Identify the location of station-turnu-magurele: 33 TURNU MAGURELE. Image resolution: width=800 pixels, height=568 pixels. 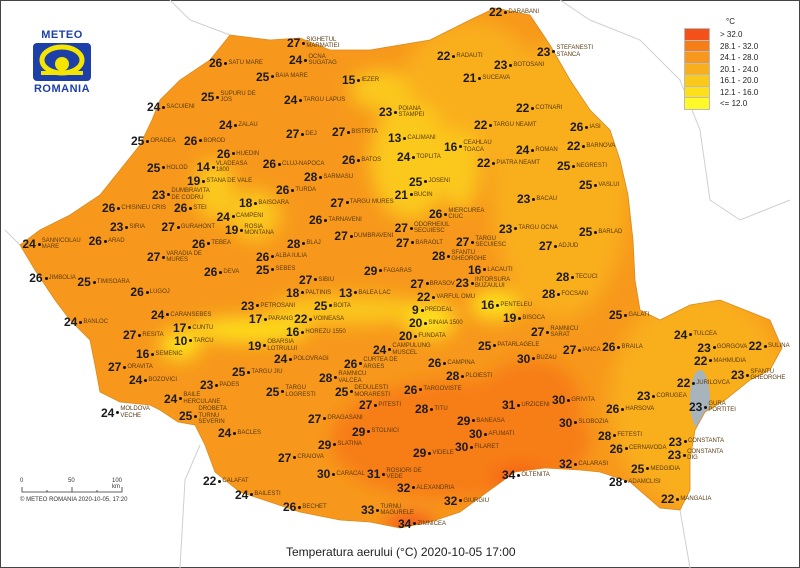
(393, 510).